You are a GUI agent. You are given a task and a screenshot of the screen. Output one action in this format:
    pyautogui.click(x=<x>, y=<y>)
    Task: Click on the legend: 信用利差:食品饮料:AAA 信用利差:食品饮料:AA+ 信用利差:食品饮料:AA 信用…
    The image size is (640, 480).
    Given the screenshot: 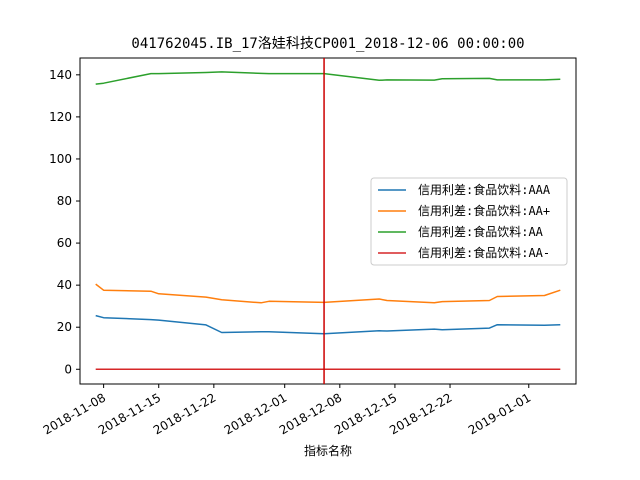 What is the action you would take?
    pyautogui.click(x=469, y=221)
    